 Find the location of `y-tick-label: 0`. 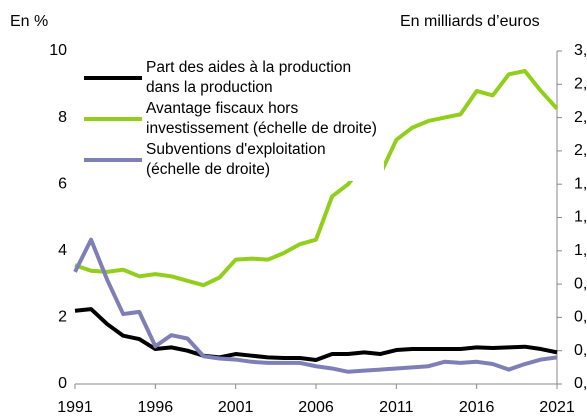

y-tick-label: 0 is located at coordinates (62, 383).